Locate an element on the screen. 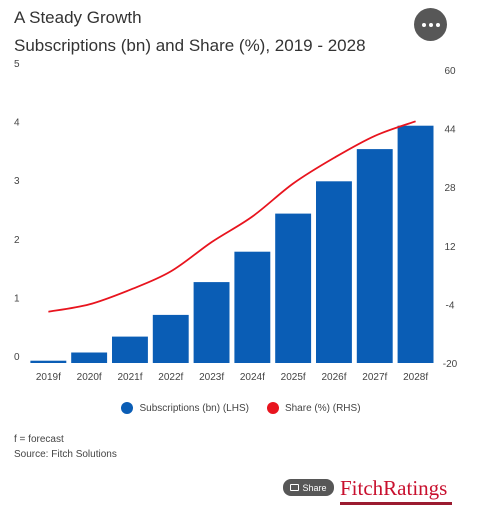  legend-item-subscriptions: Subscriptions (bn) (LHS) is located at coordinates (185, 408).